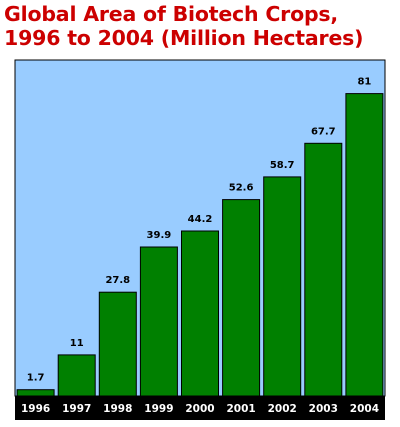 The image size is (400, 427). What do you see at coordinates (282, 286) in the screenshot?
I see `bar-2002` at bounding box center [282, 286].